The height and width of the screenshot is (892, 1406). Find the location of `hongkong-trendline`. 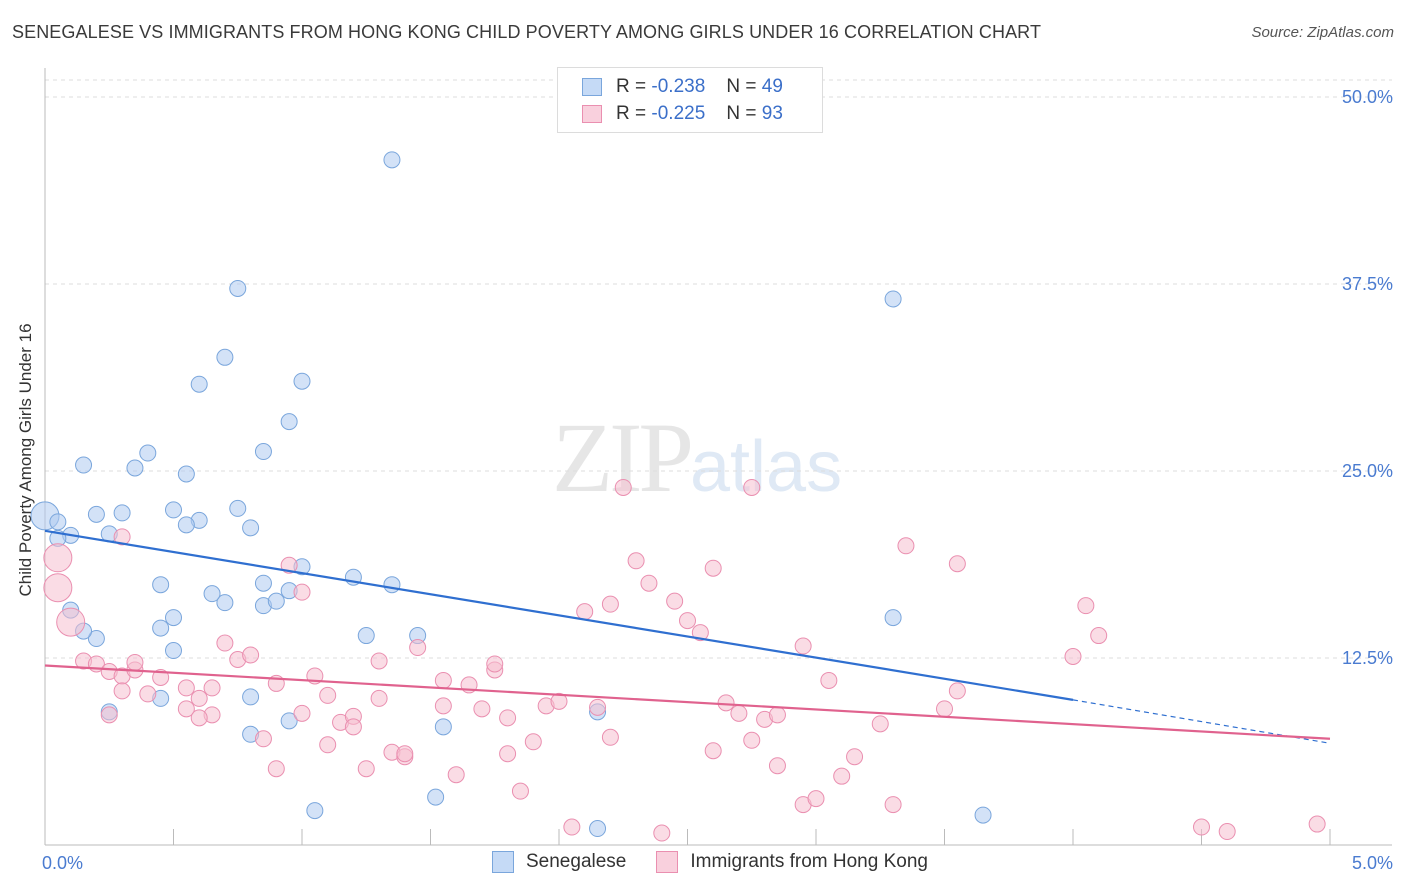

hongkong-trendline is located at coordinates (687, 702).